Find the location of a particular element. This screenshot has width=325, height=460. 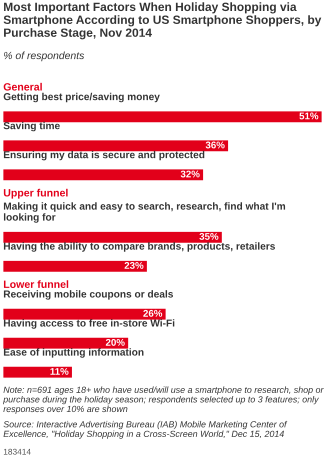

y-tick-label: Having the ability to compare brands, products, retailers is located at coordinates (139, 247).